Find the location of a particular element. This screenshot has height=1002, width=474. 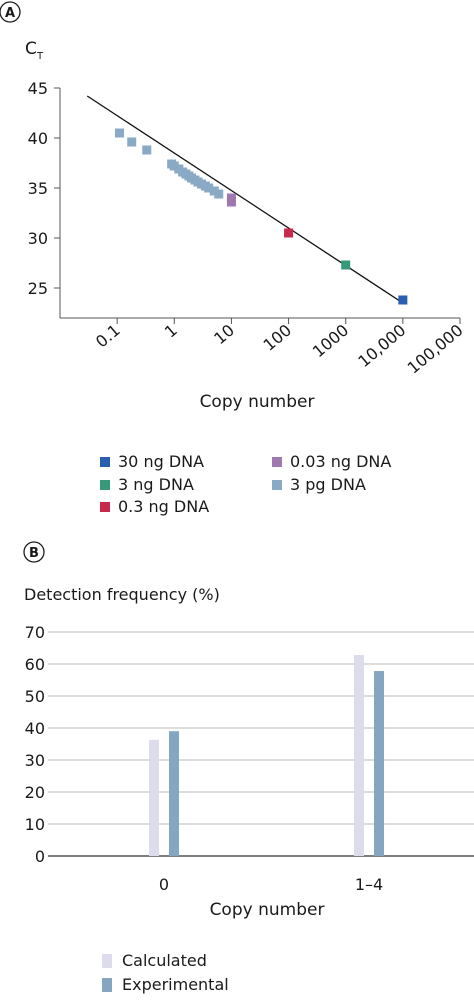

a-ylabel-sub: T is located at coordinates (40, 56).